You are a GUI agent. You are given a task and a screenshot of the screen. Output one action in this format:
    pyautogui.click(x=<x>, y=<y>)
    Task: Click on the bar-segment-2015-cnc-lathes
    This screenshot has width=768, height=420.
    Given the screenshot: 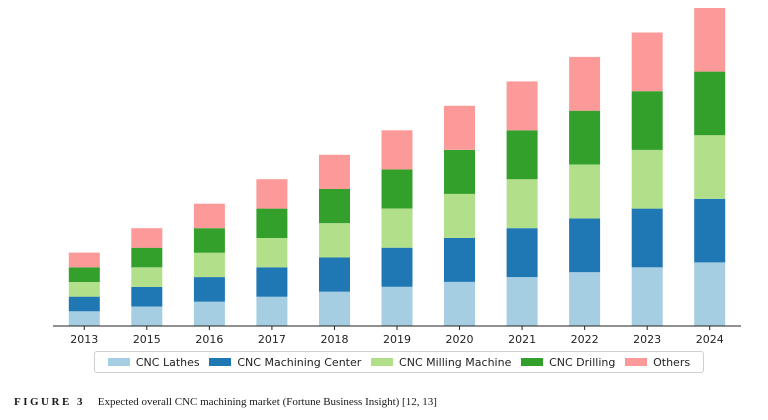 What is the action you would take?
    pyautogui.click(x=147, y=316)
    